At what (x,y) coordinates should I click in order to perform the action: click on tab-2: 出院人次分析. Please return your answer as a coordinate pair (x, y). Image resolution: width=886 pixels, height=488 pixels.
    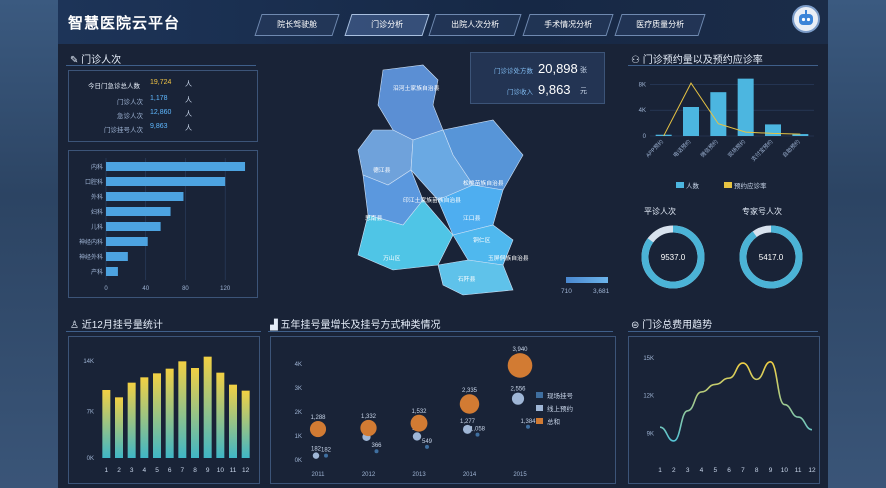
    Looking at the image, I should click on (475, 25).